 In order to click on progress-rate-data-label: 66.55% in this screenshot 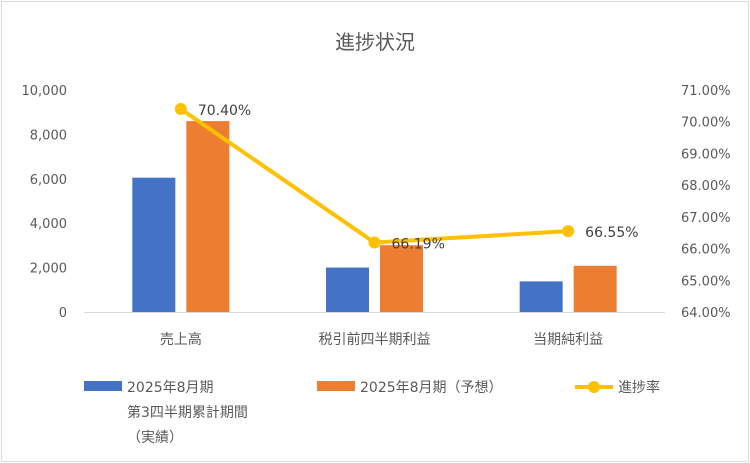, I will do `click(611, 233)`.